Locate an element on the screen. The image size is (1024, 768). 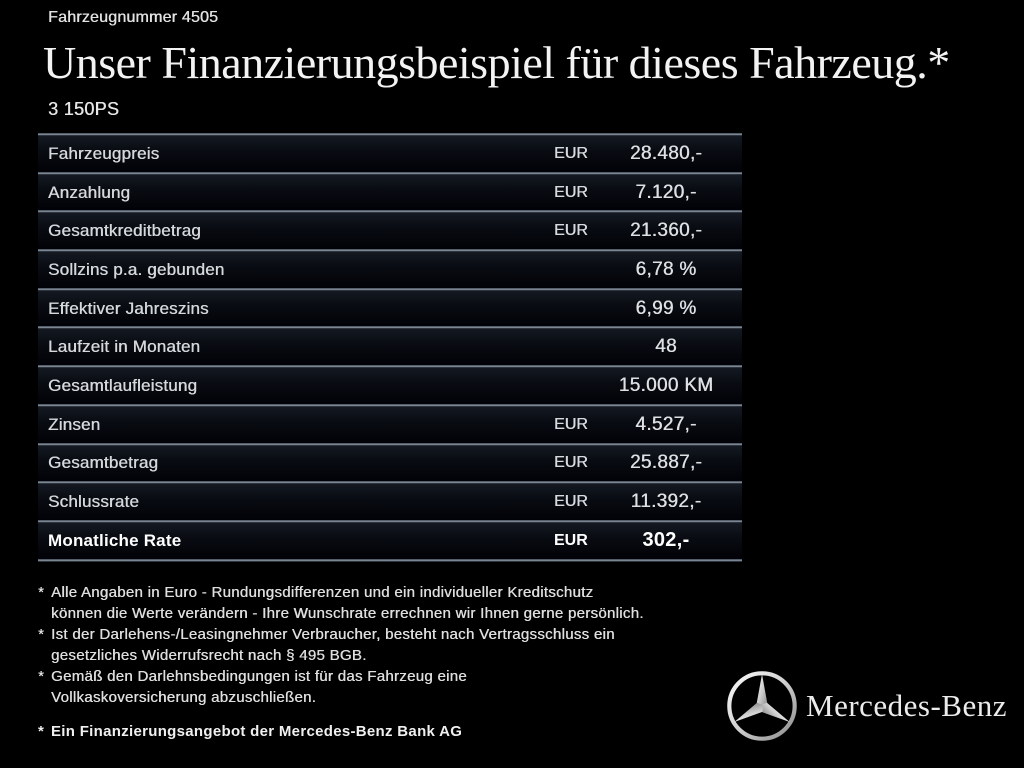
table-row: Gesamtlaufleistung 15.000 KM is located at coordinates (390, 386).